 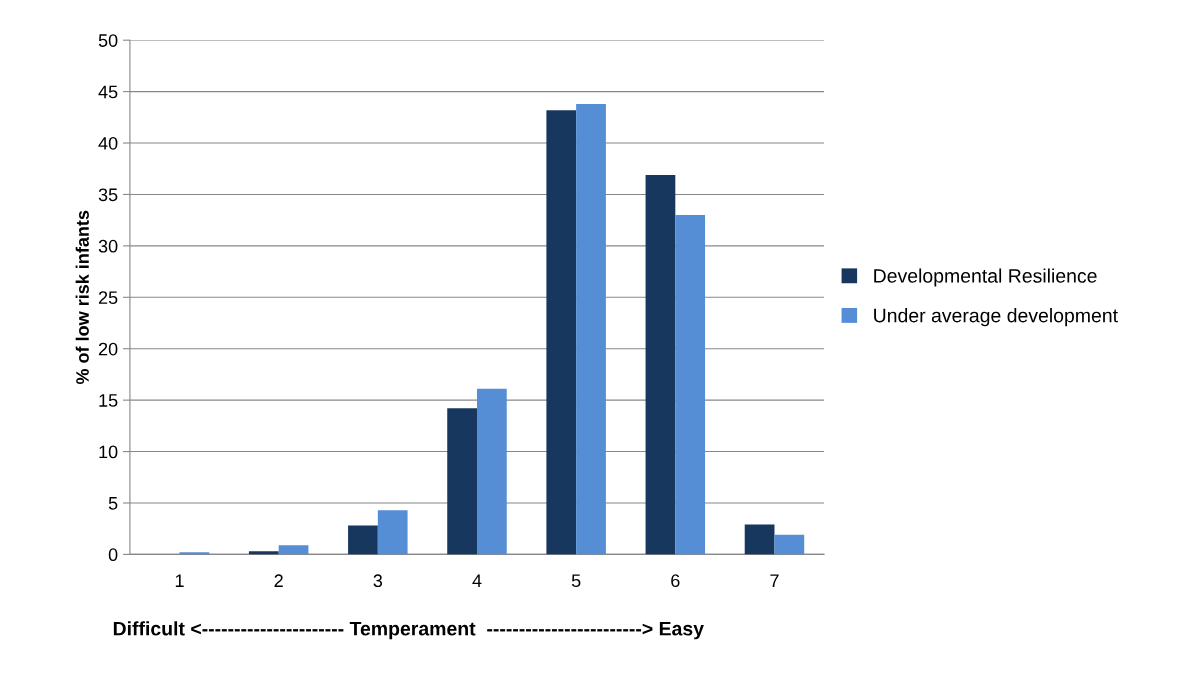 I want to click on y-tick-label: 50, so click(x=108, y=40).